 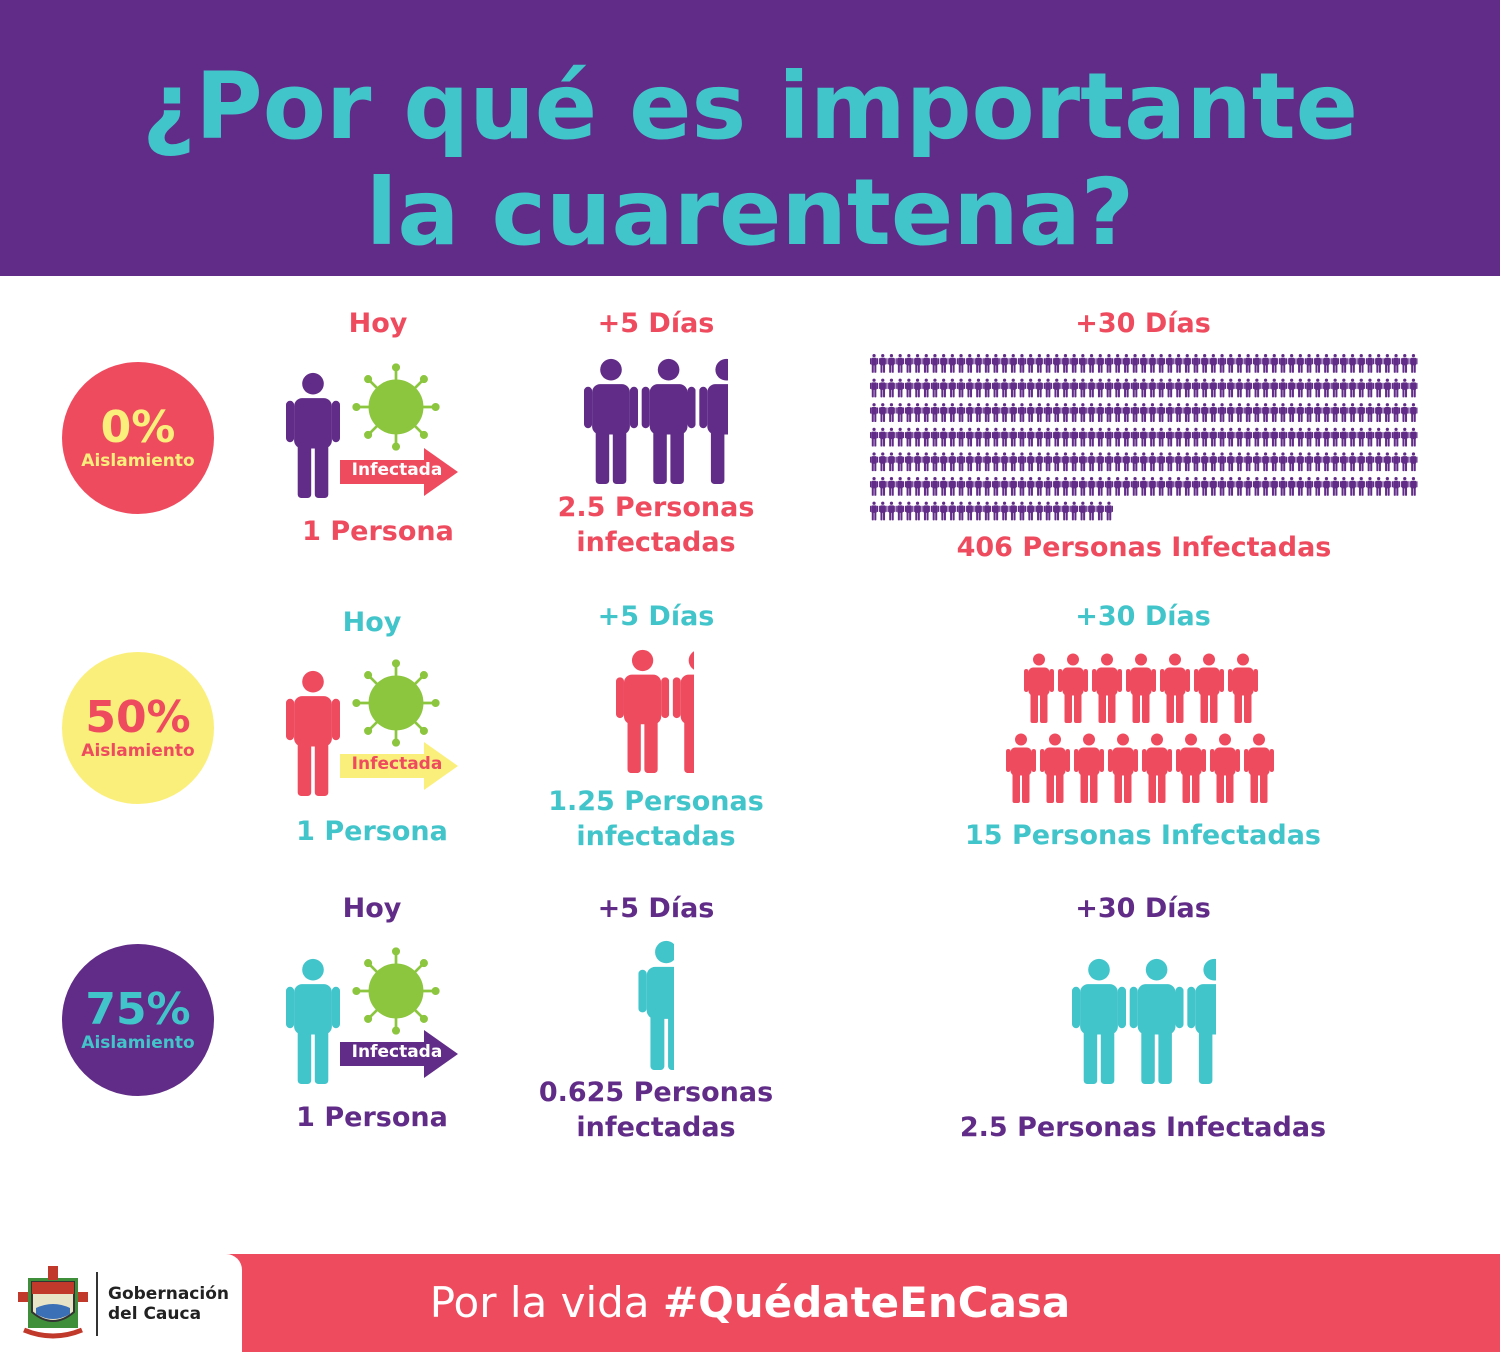 I want to click on isolation-circle-0: 0% Aislamiento, so click(x=138, y=438).